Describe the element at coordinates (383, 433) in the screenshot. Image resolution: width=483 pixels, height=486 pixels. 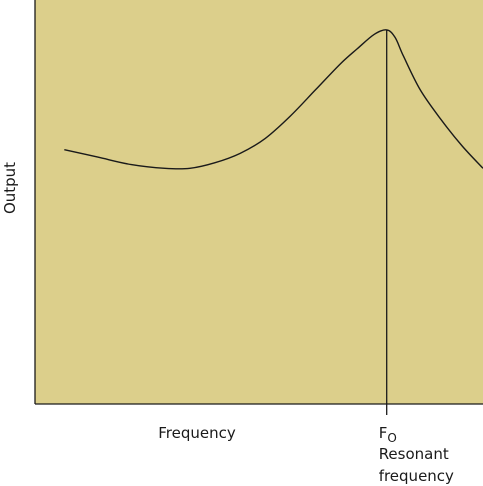
I see `resonant-frequency-symbol-main: F` at that location.